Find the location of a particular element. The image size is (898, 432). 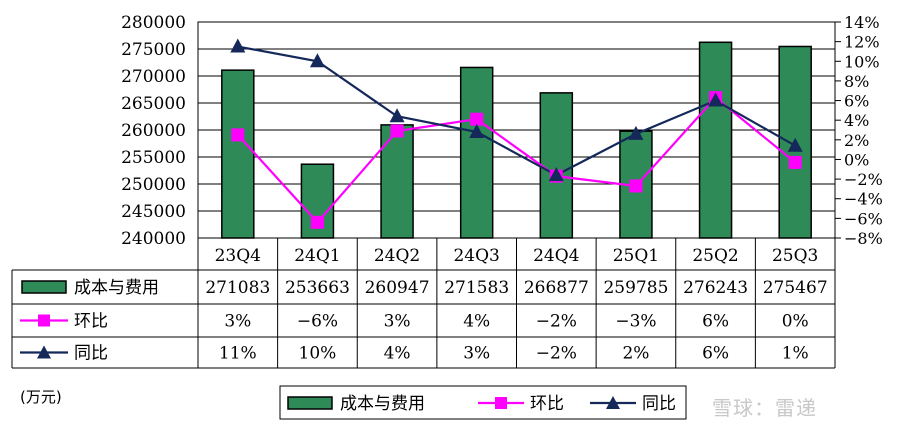

table-cell: −3% is located at coordinates (635, 322).